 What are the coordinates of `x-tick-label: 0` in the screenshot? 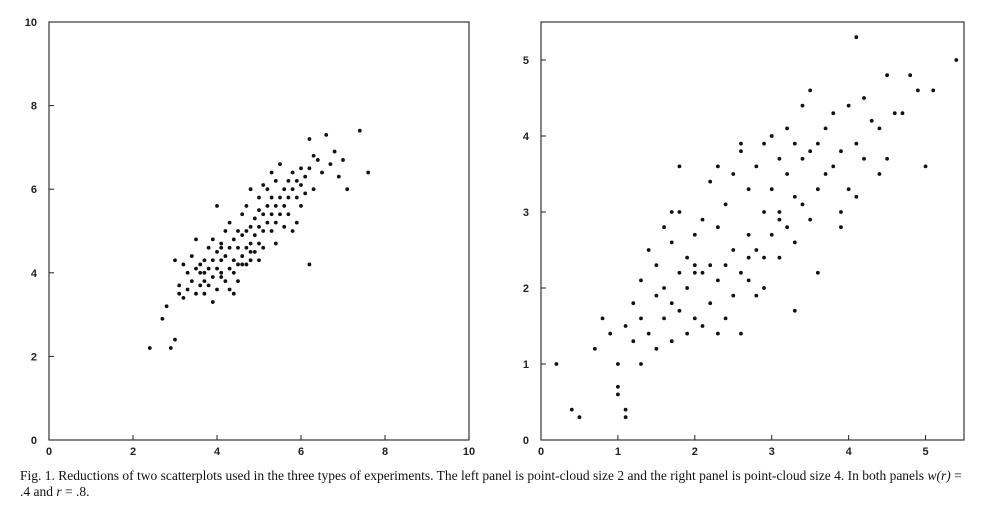 It's located at (541, 452).